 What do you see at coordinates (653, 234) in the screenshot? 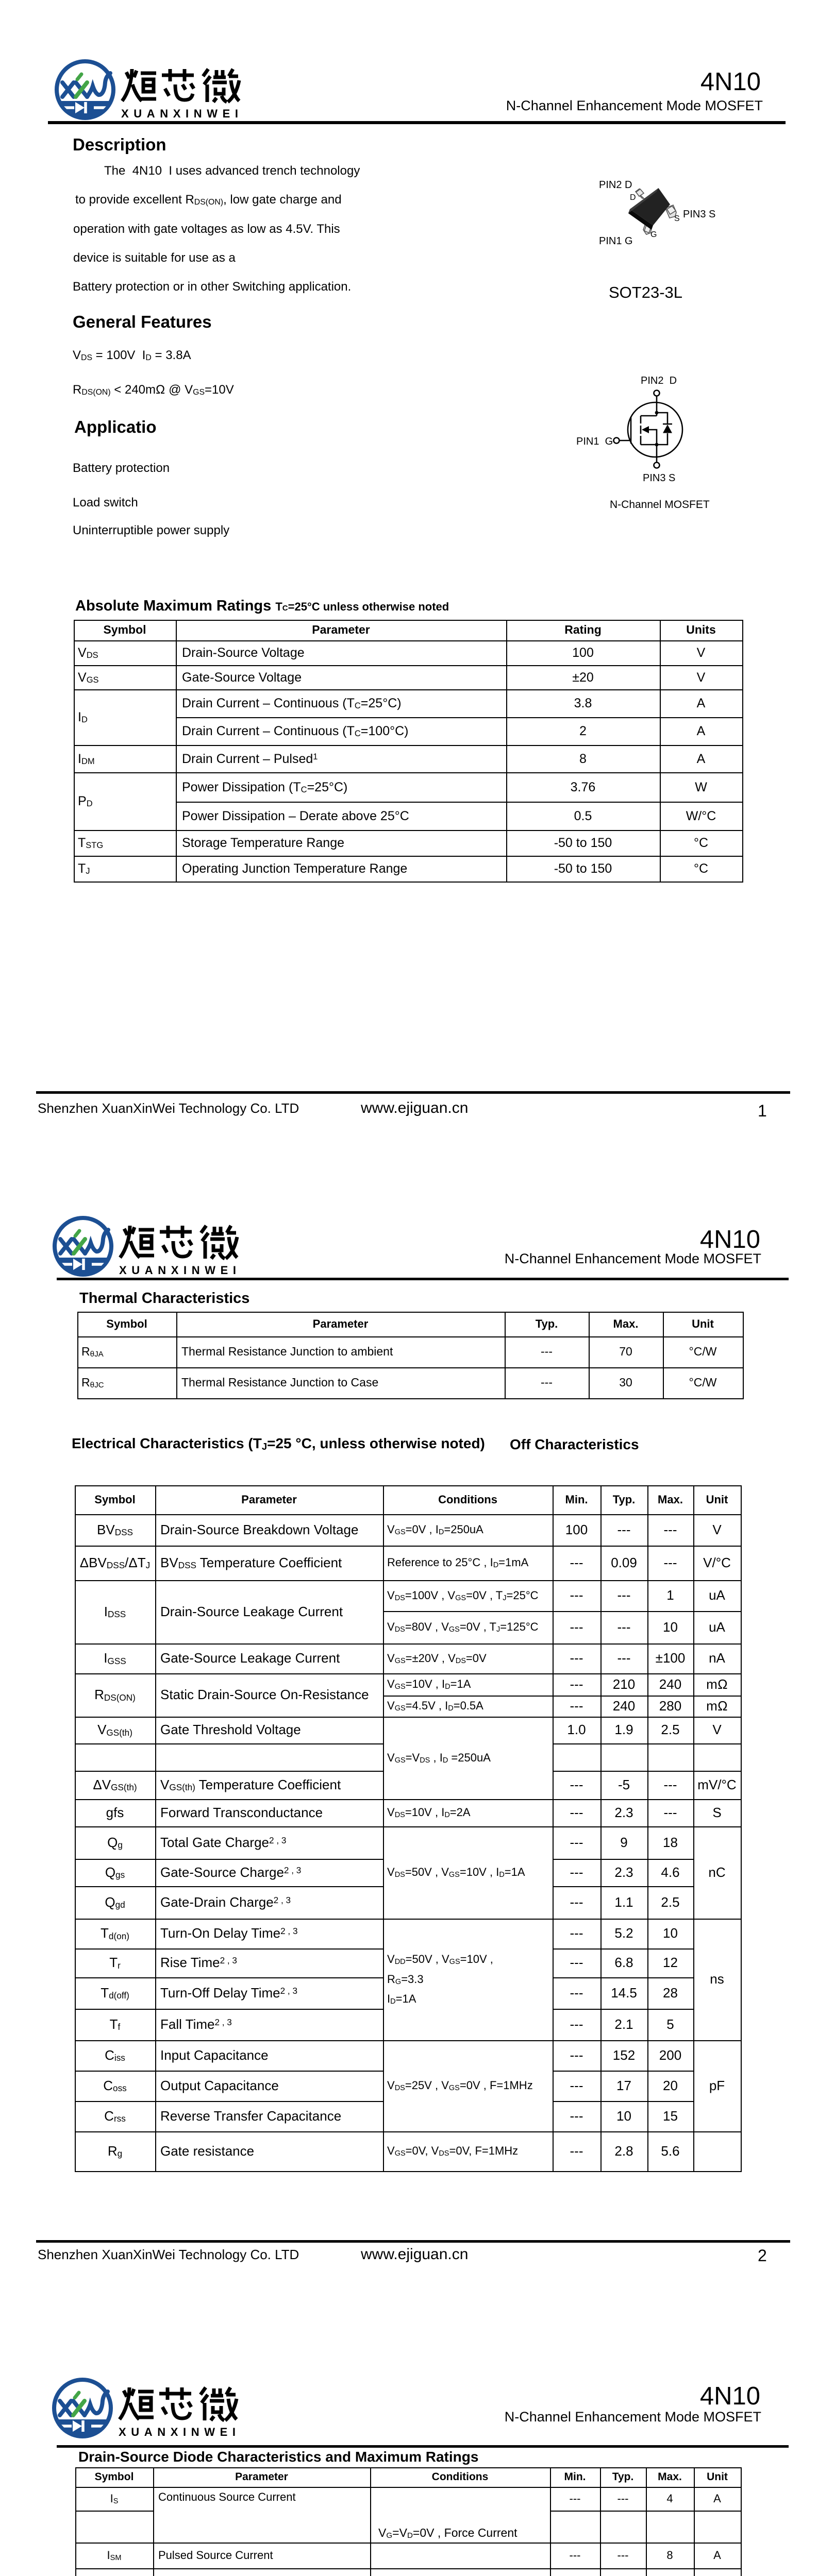
I see `svg-text: G` at bounding box center [653, 234].